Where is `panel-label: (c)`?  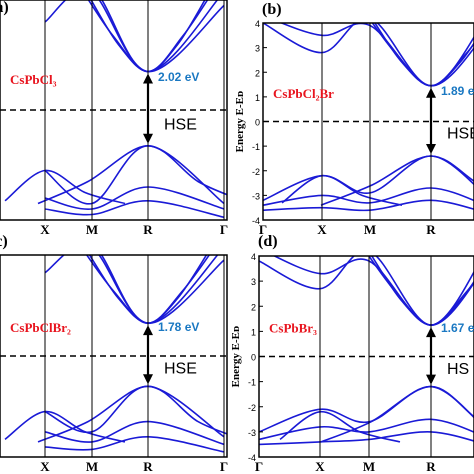 panel-label: (c) is located at coordinates (4, 241).